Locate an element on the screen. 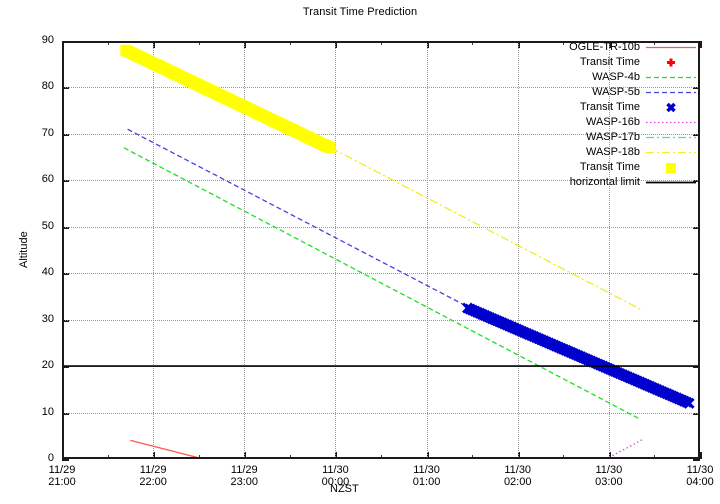 The image size is (720, 504). chart-title: Transit Time Prediction is located at coordinates (360, 12).